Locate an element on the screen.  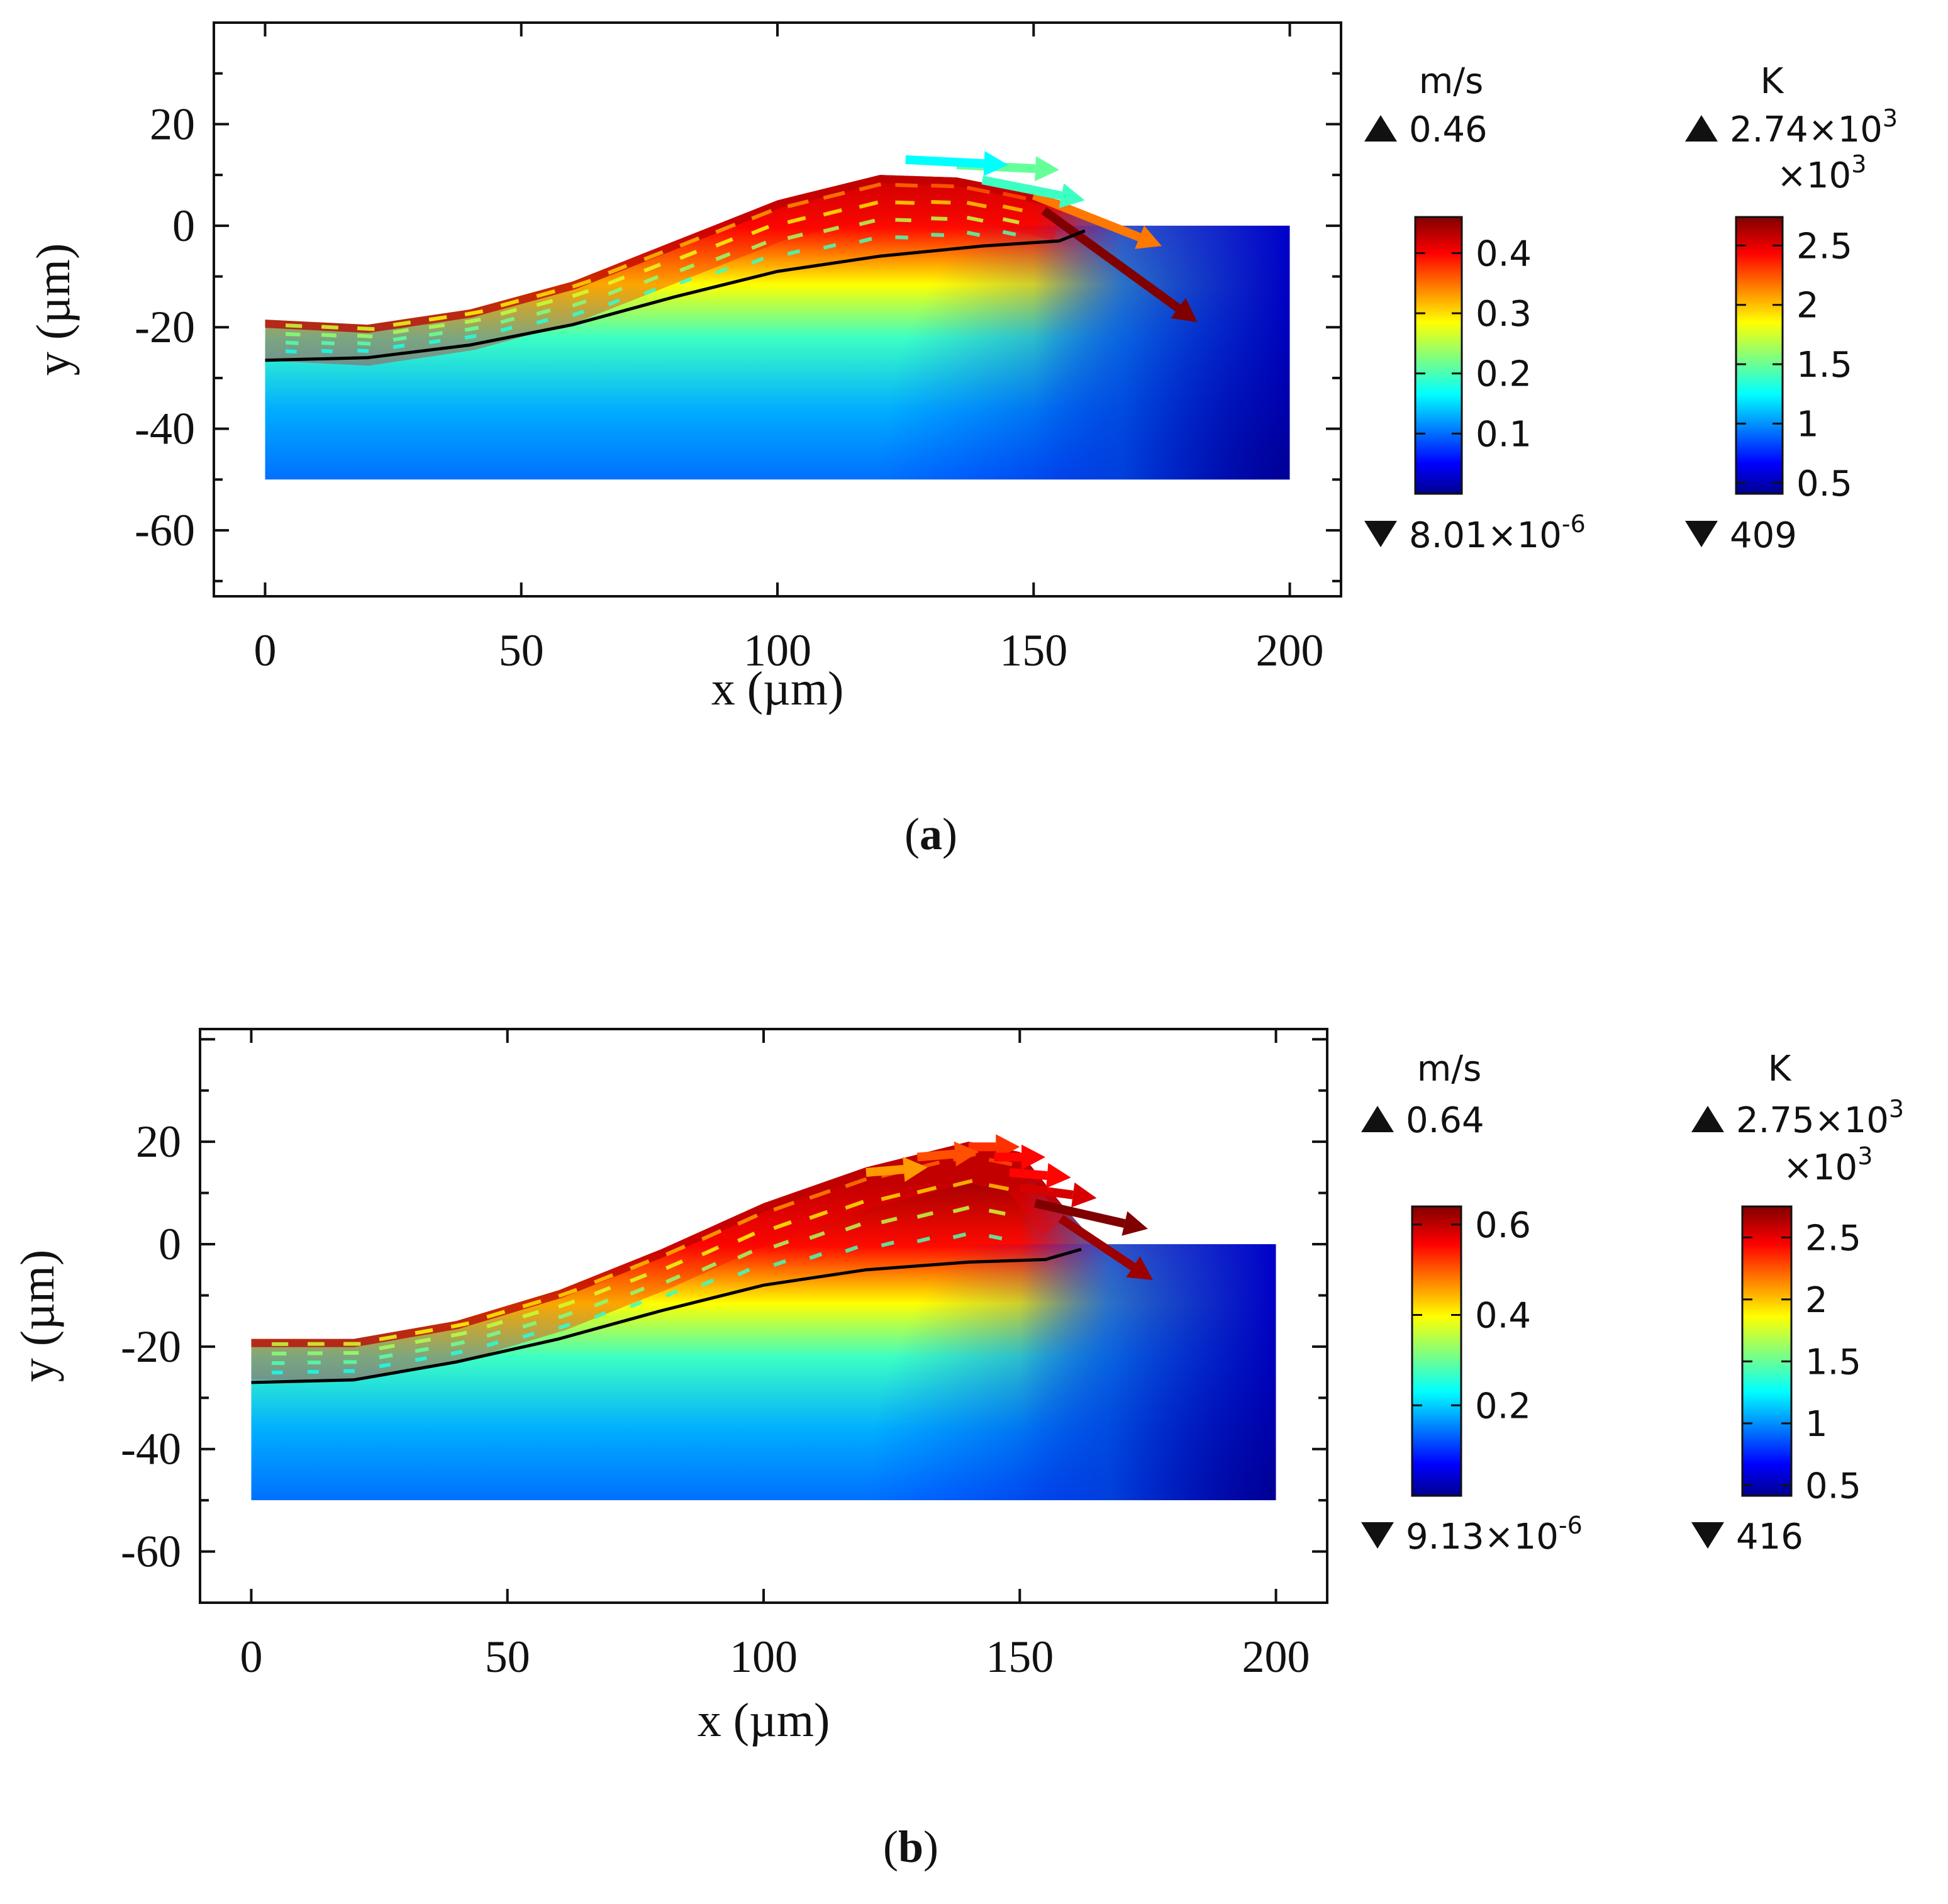
velocity-max: 0.64 is located at coordinates (1445, 1120).